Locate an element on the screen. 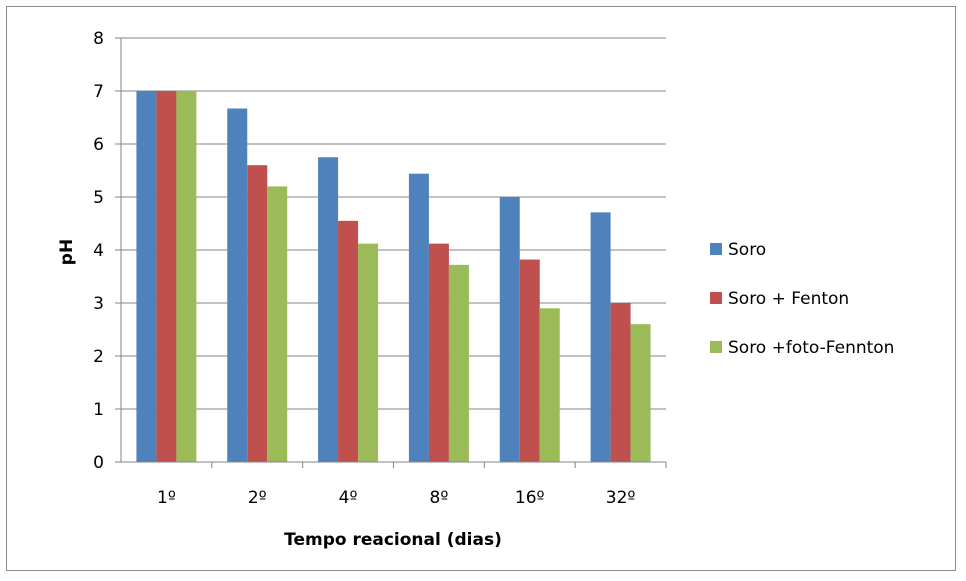 This screenshot has width=966, height=581. x-tick-label: 1º is located at coordinates (166, 498).